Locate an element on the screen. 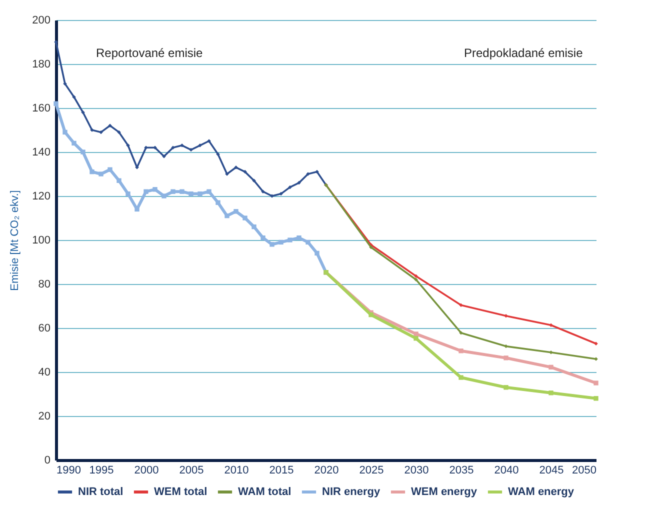 This screenshot has width=652, height=516. x-tick-label: 2040 is located at coordinates (506, 470).